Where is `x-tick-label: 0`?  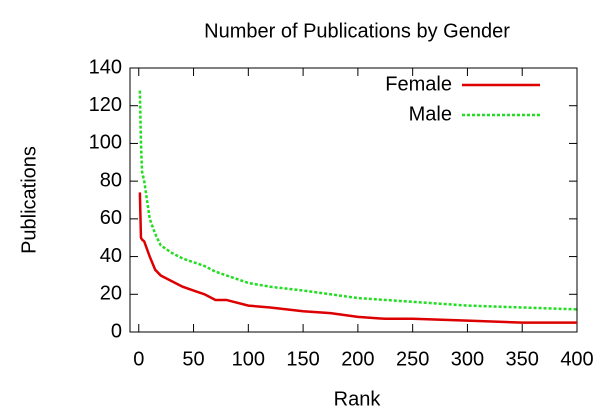 x-tick-label: 0 is located at coordinates (138, 359).